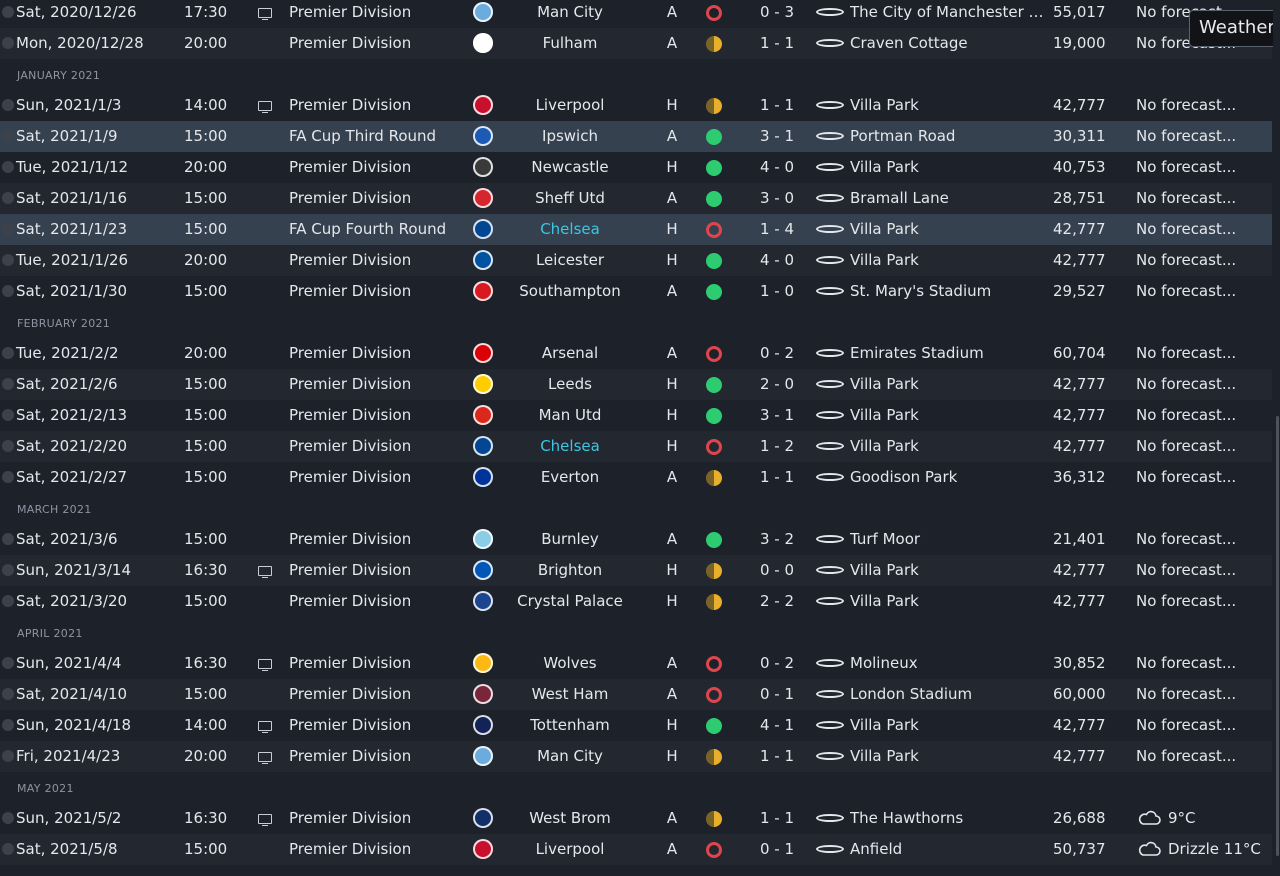 The width and height of the screenshot is (1280, 876). I want to click on stadium-name: Goodison Park, so click(904, 477).